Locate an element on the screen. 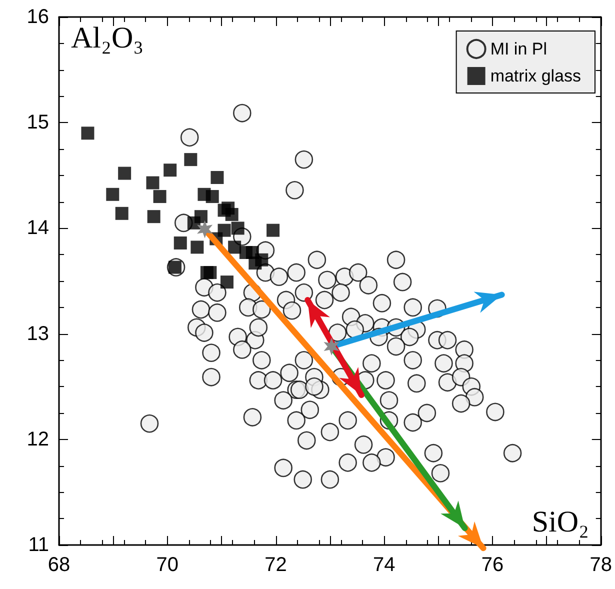  x-tick-label: 78 is located at coordinates (601, 565).